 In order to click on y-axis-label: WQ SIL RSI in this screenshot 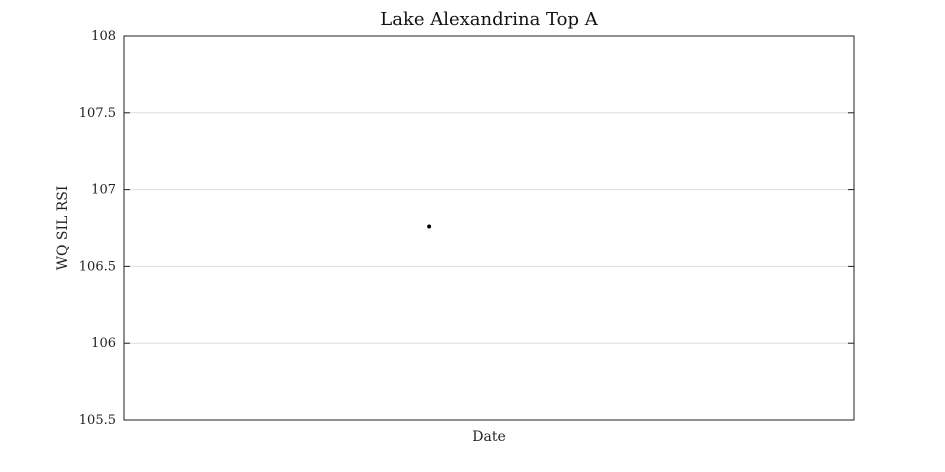, I will do `click(63, 228)`.